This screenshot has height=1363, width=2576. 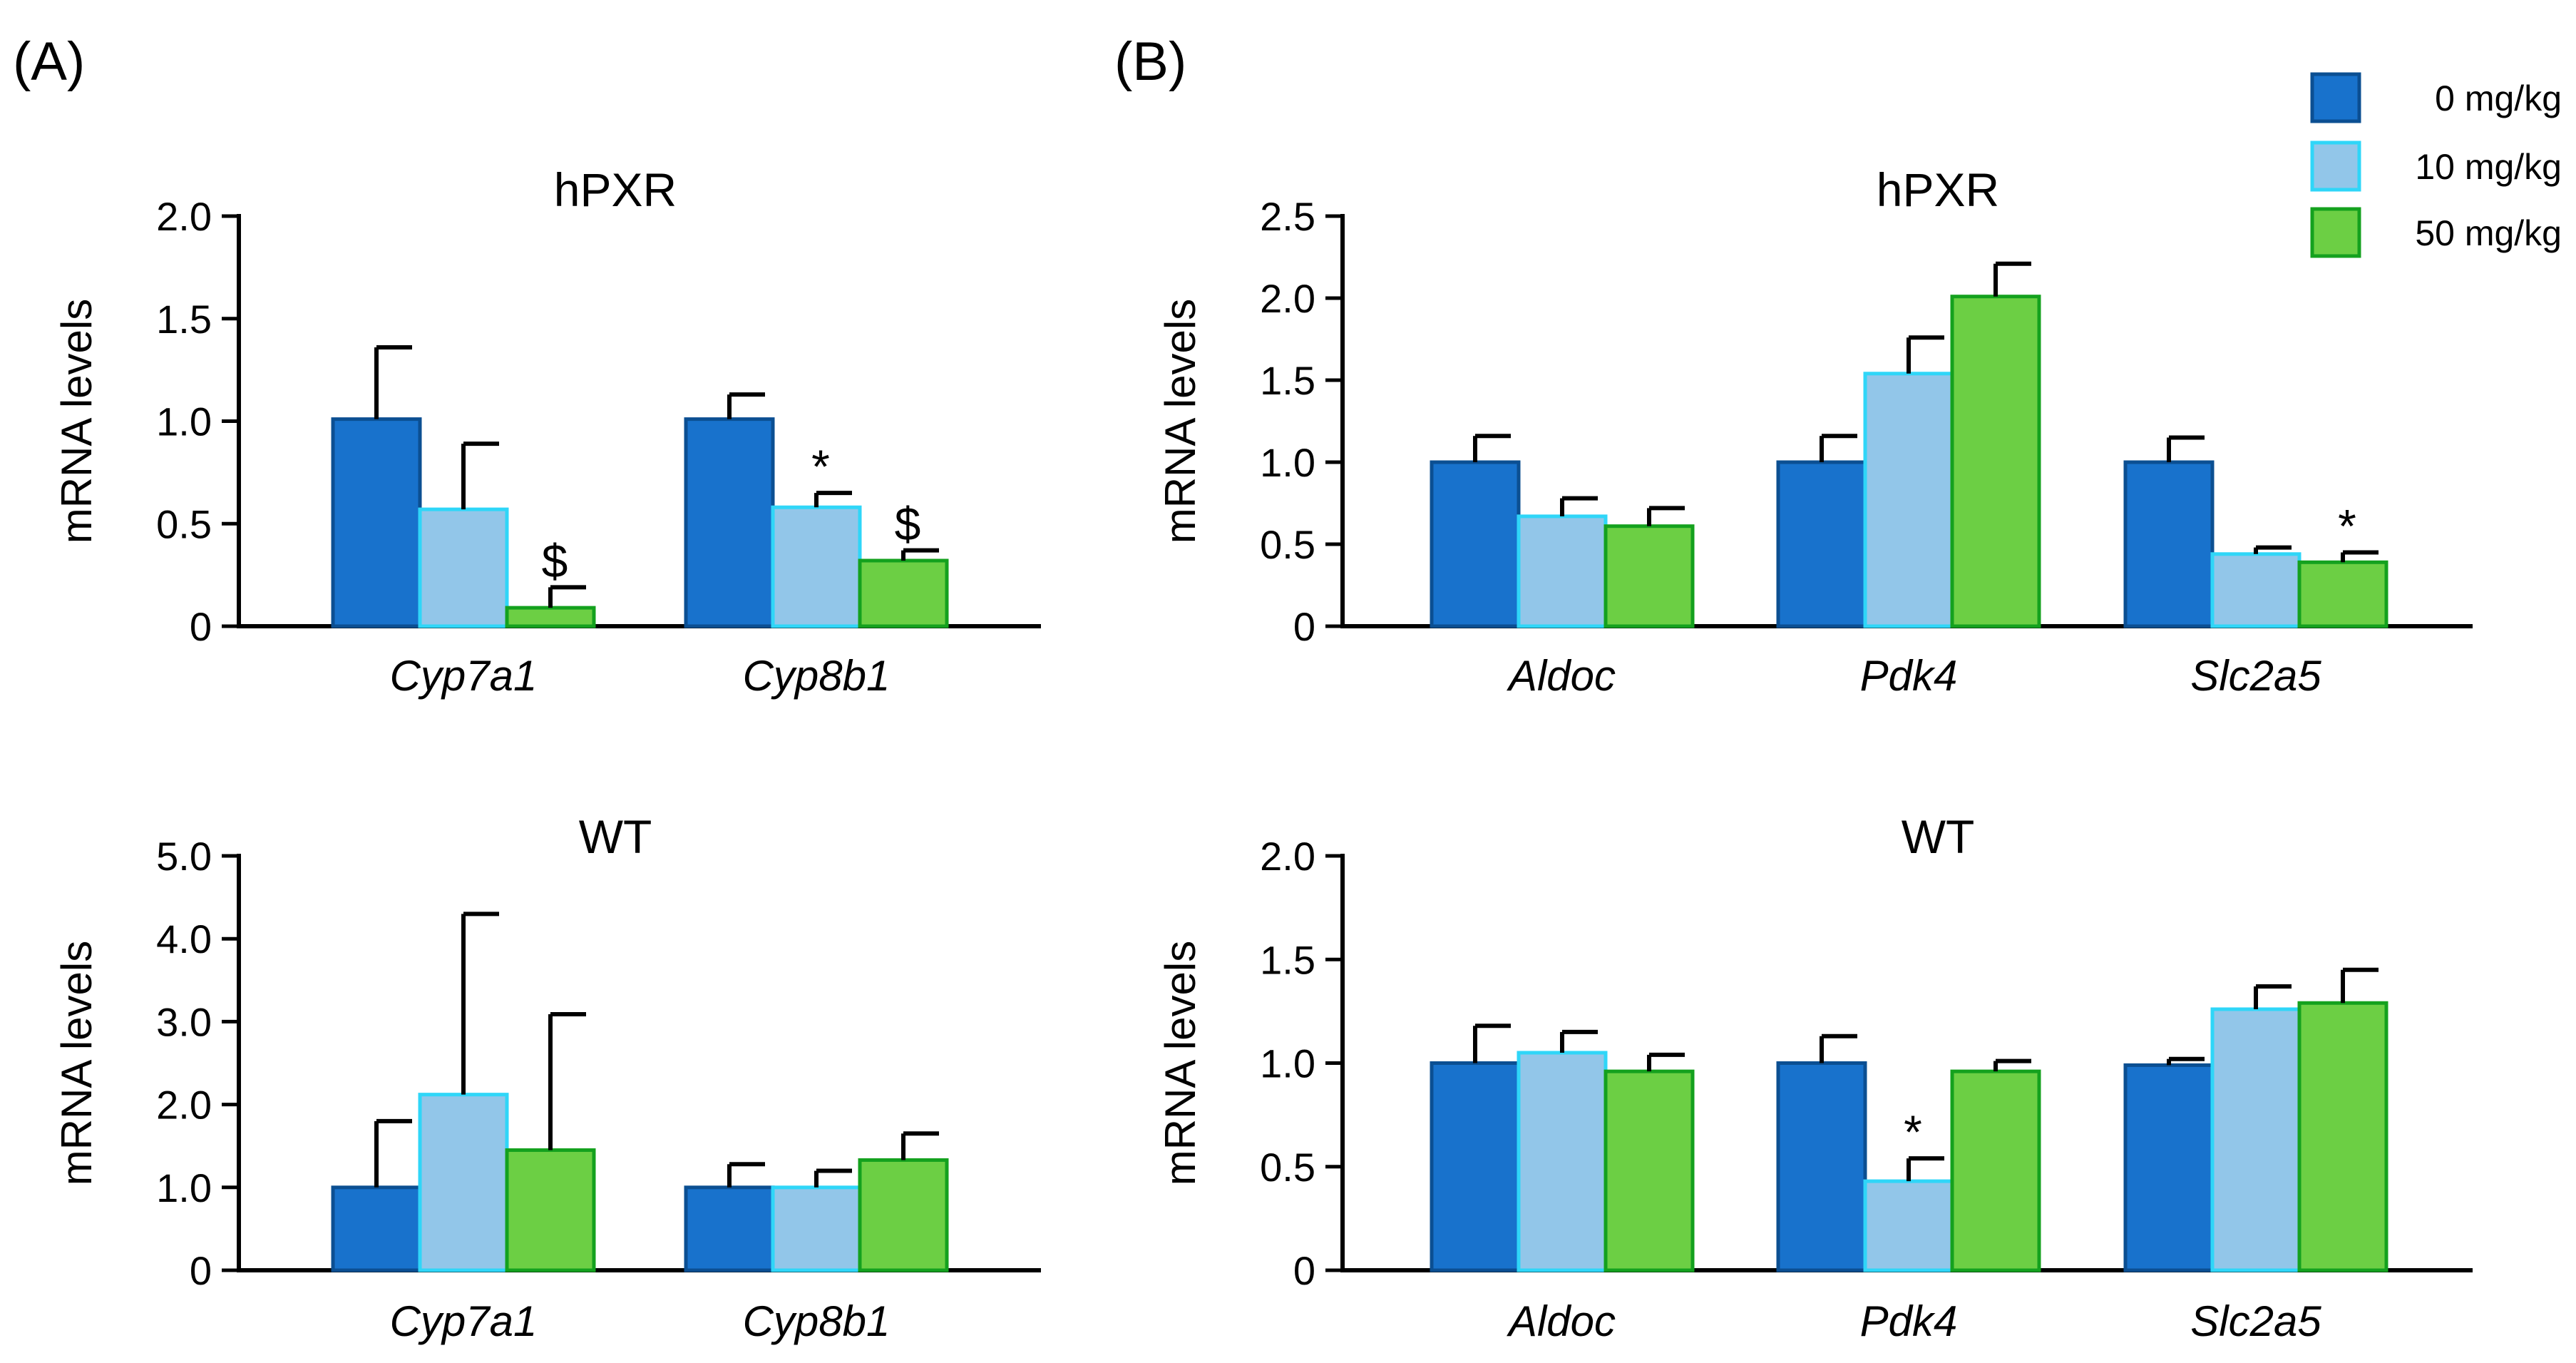 I want to click on panel-label-a: (A), so click(x=49, y=61).